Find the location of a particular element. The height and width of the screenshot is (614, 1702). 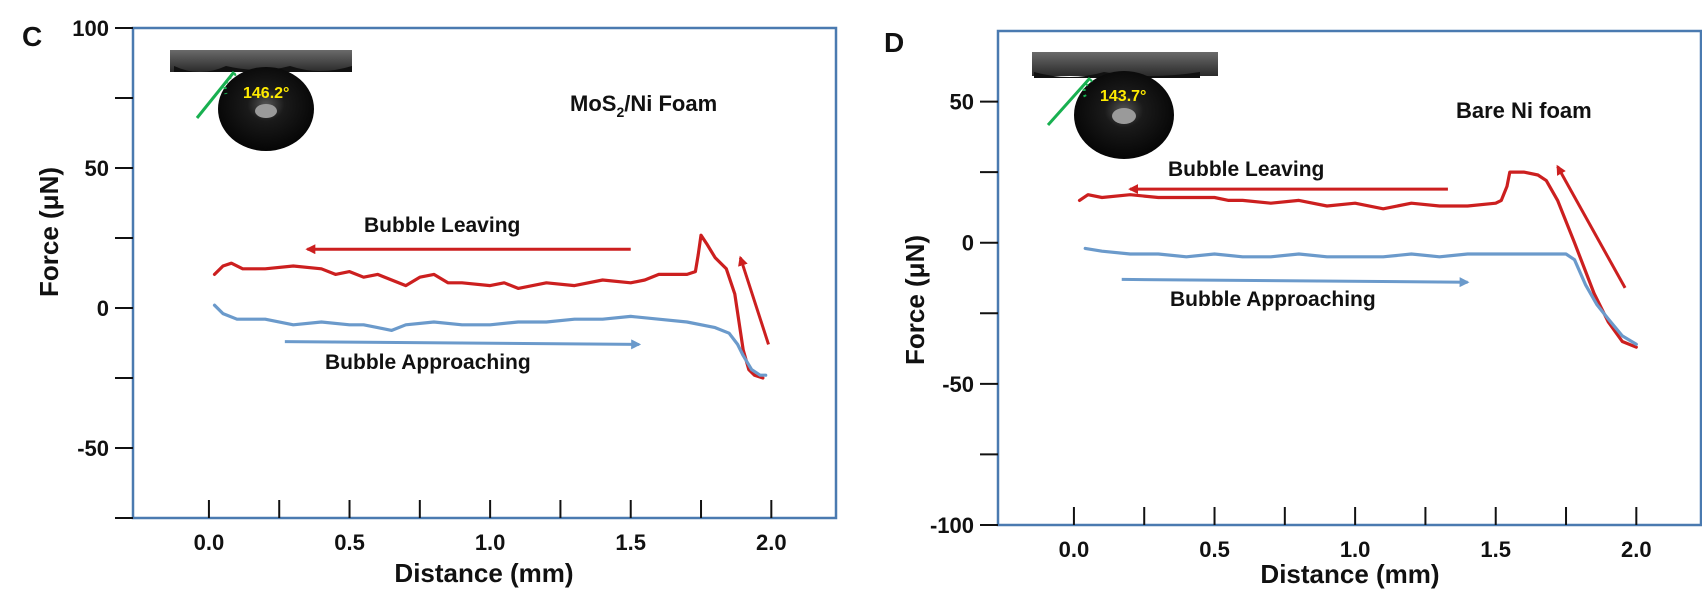

panel-c-inset-angle-label: 146.2° is located at coordinates (266, 93).